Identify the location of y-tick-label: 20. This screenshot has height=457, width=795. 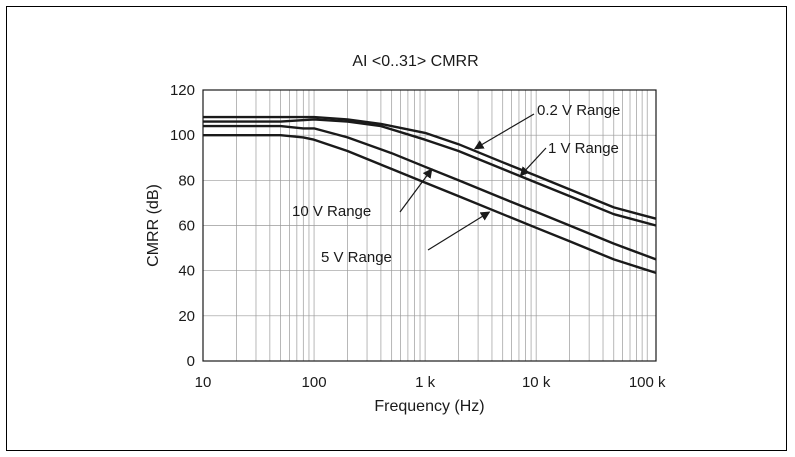
(186, 316).